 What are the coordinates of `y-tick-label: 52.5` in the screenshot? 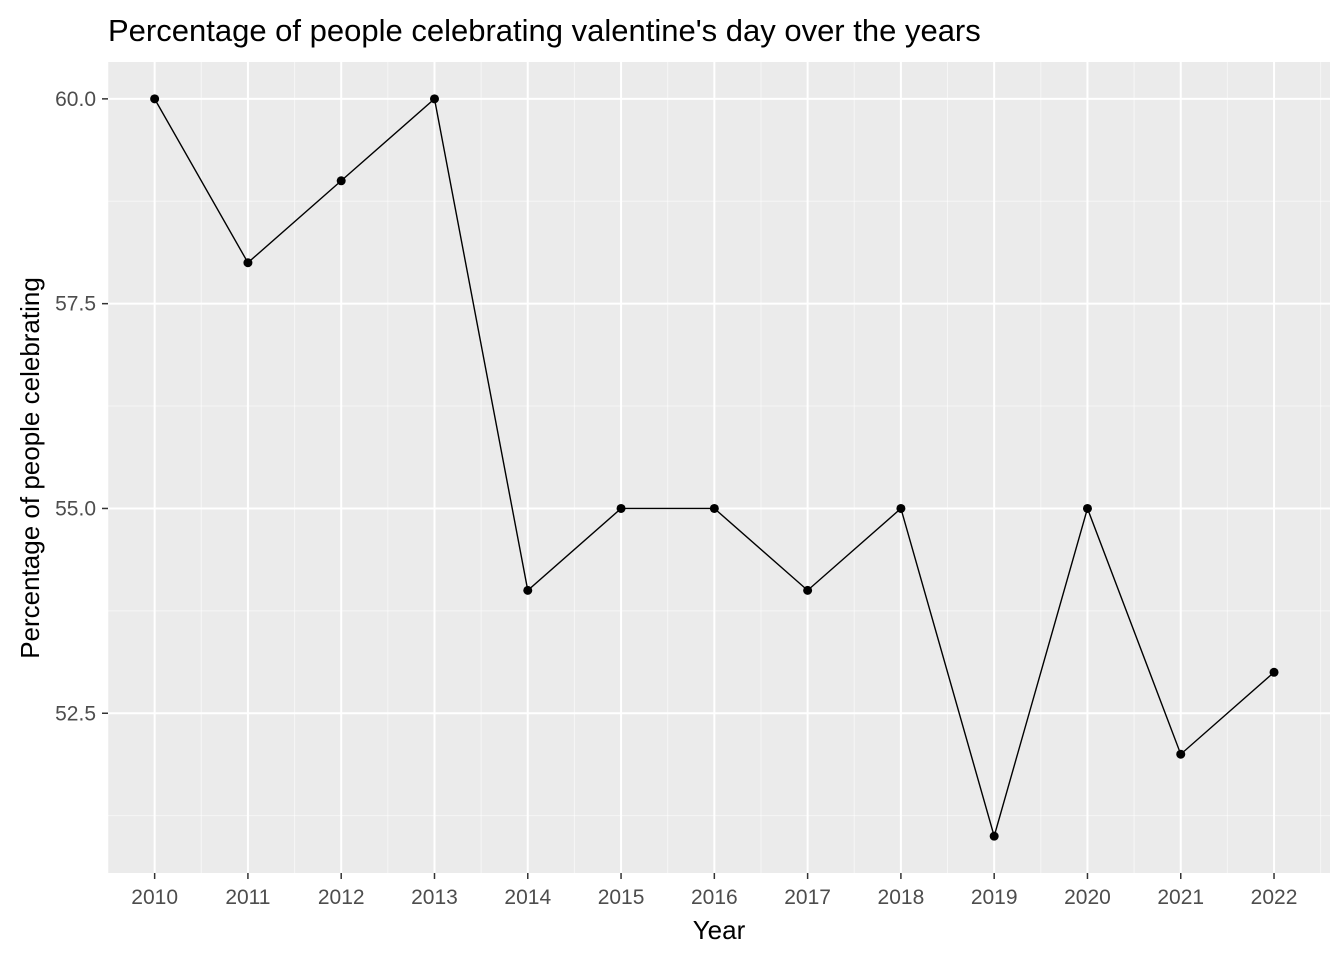 It's located at (75, 713).